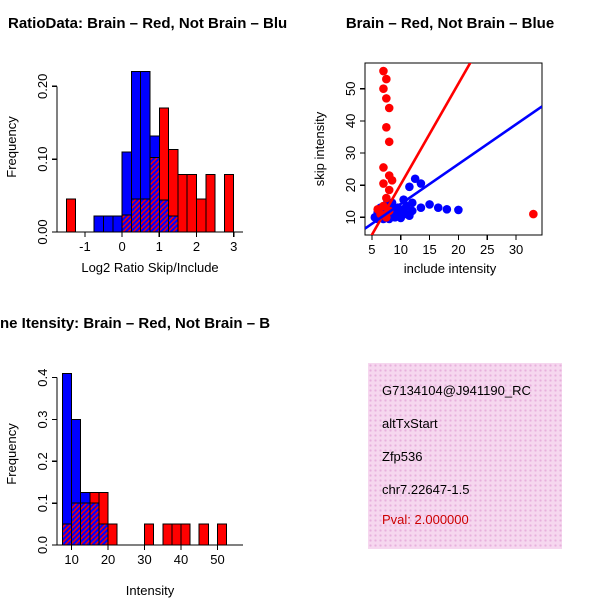 This screenshot has height=600, width=600. I want to click on svg-text: 25, so click(487, 249).